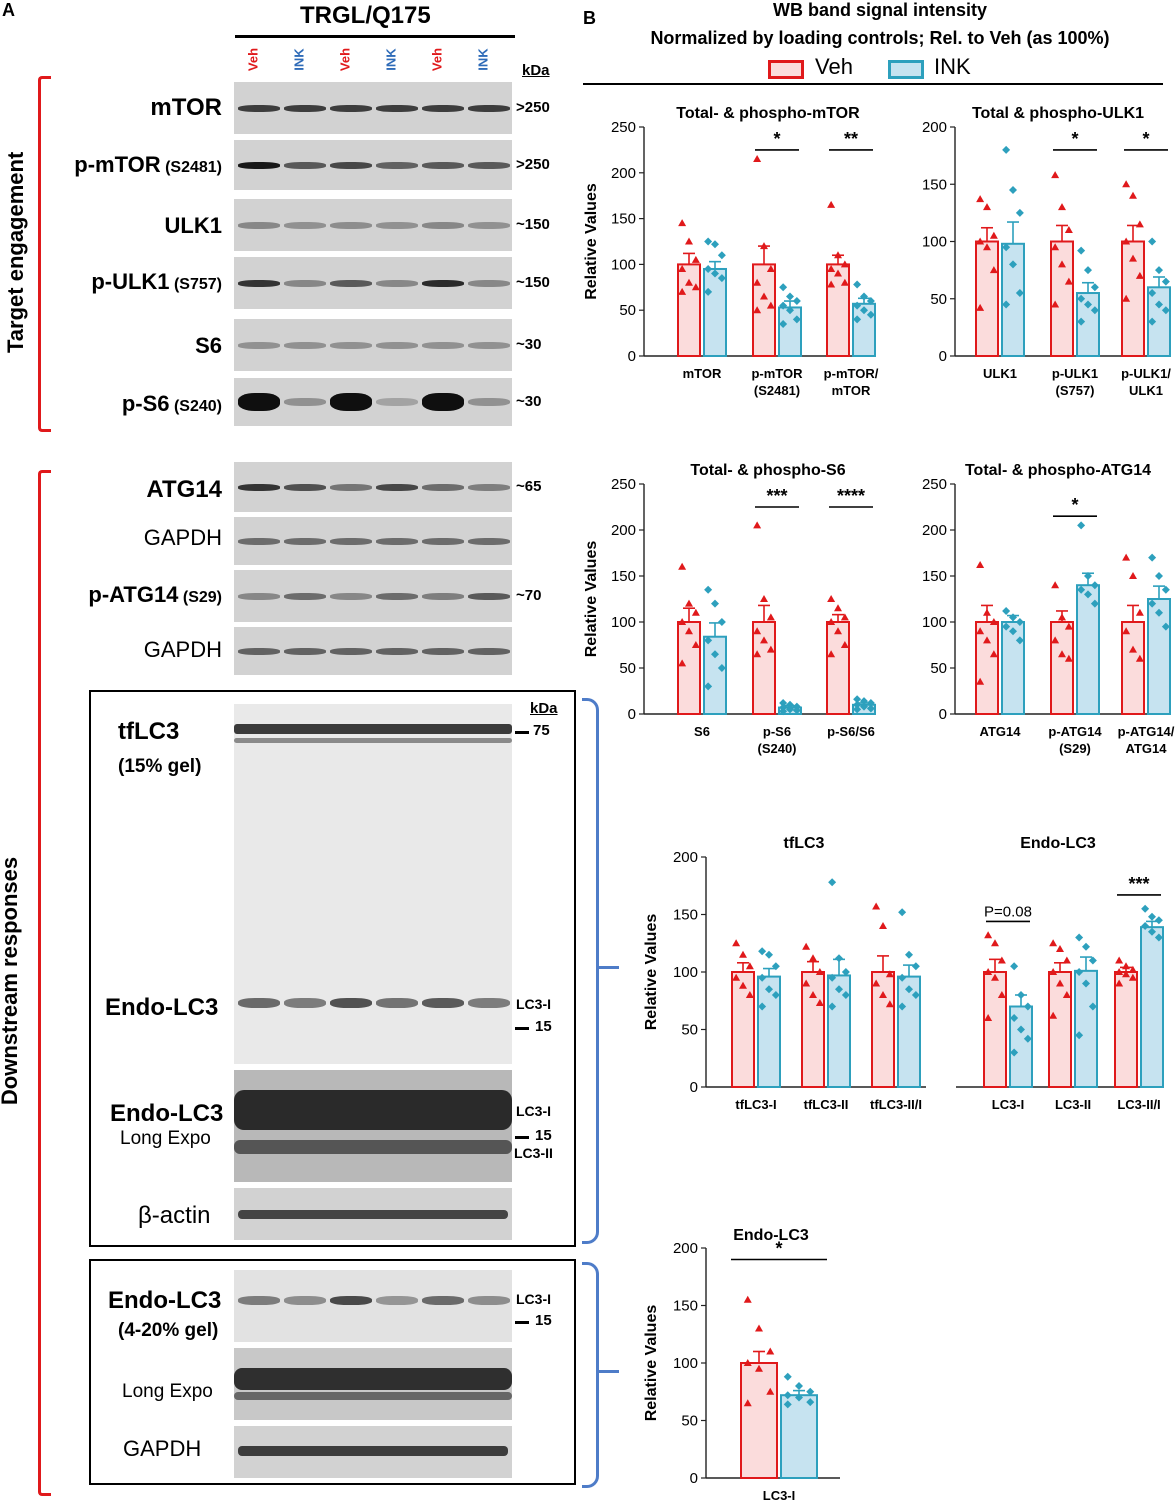  What do you see at coordinates (952, 66) in the screenshot?
I see `legend-ink-label: INK` at bounding box center [952, 66].